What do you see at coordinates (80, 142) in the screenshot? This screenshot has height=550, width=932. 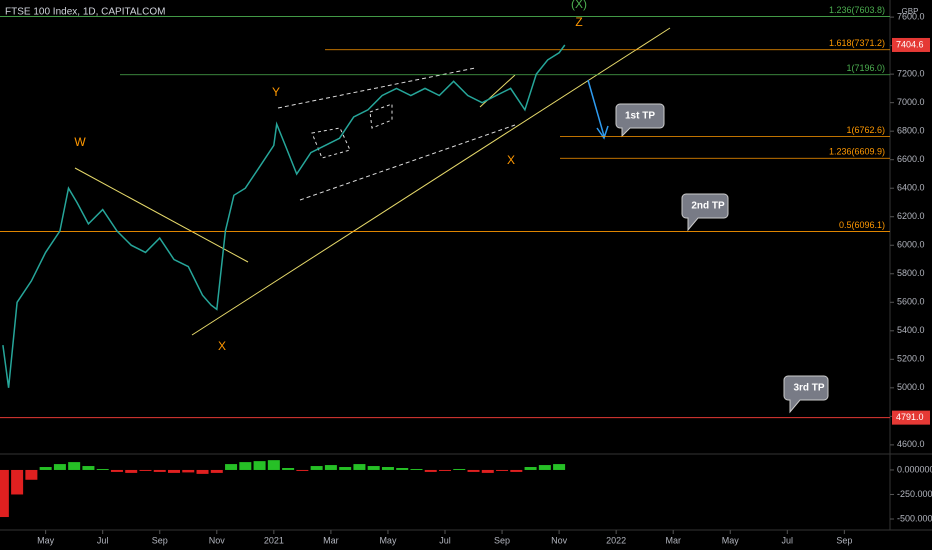 I see `wave-label: W` at bounding box center [80, 142].